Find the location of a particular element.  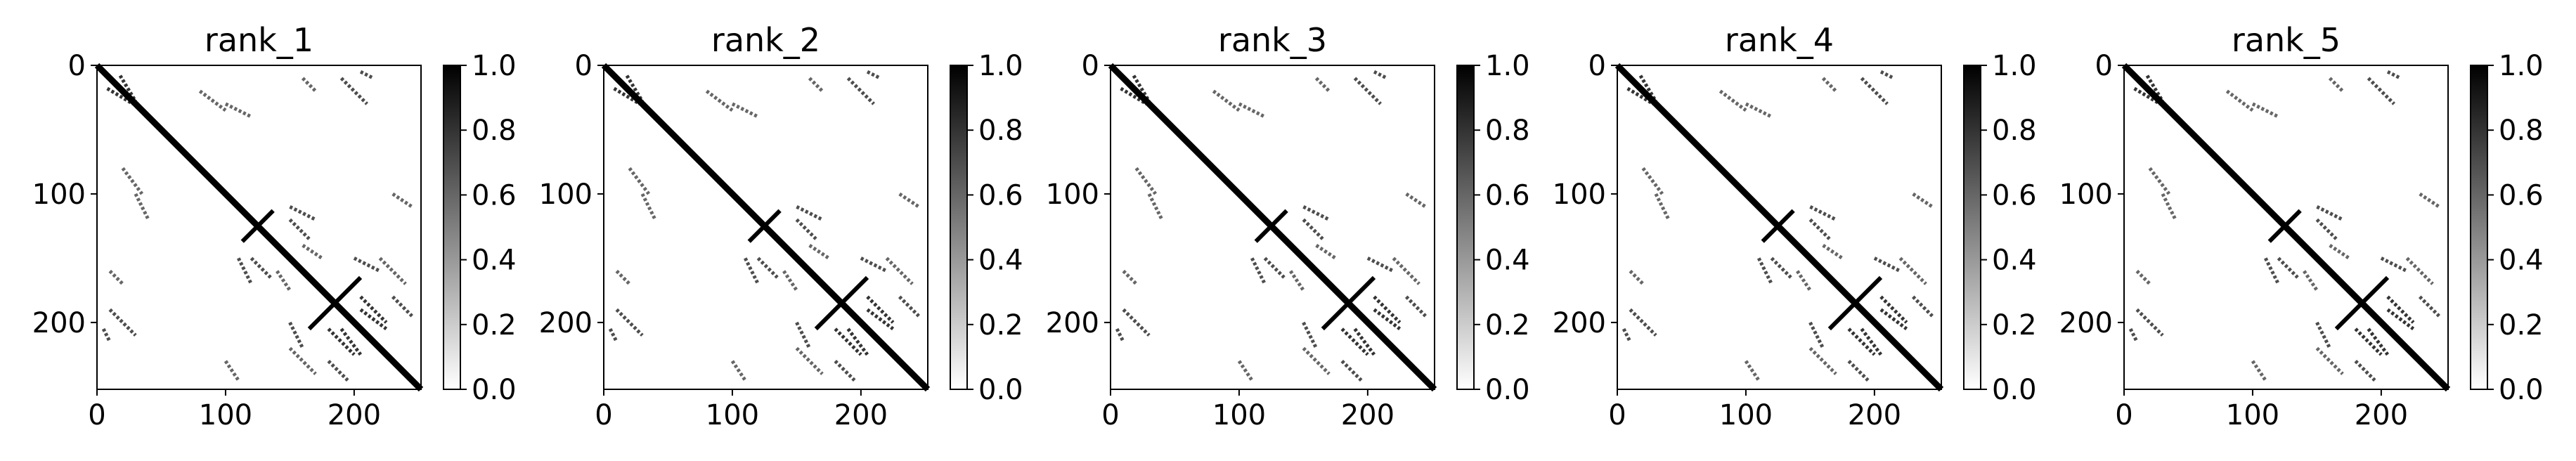

contact-band-13-mirror is located at coordinates (816, 85).